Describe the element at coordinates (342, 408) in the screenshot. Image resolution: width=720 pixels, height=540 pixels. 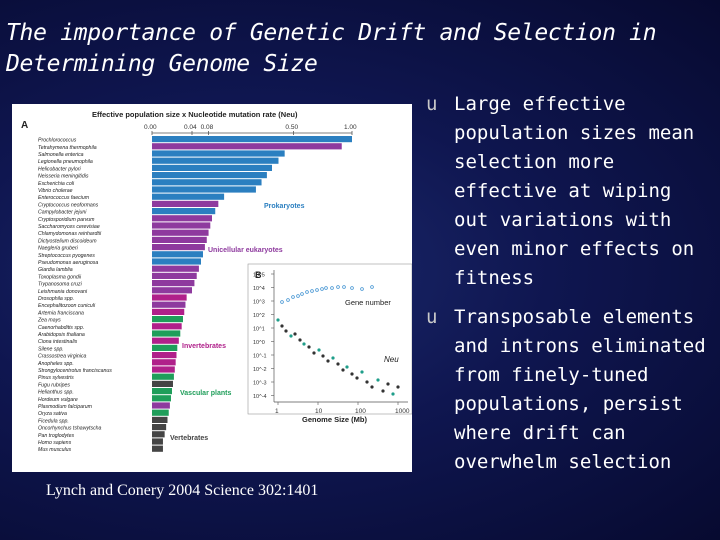
I see `panel-b-x-ticks: 1 10 100 1000` at that location.